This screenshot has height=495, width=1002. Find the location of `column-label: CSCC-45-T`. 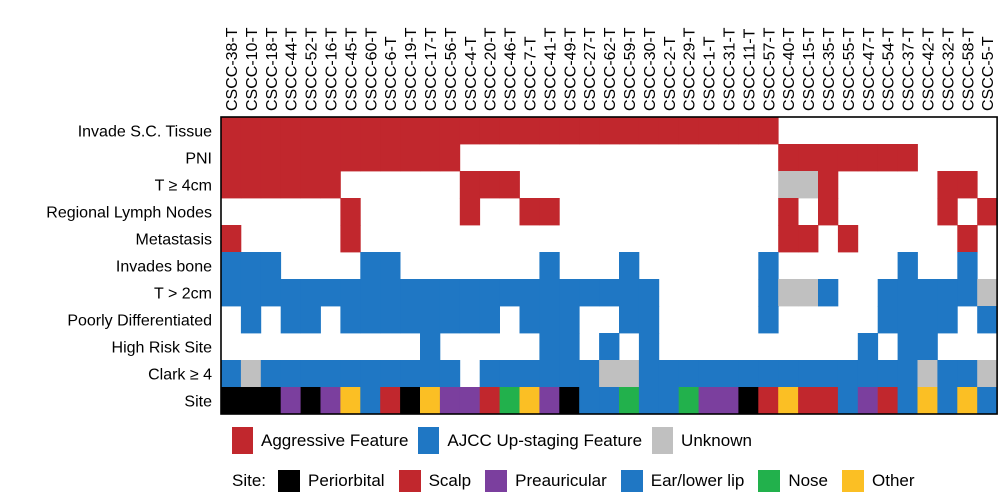

column-label: CSCC-45-T is located at coordinates (351, 69).